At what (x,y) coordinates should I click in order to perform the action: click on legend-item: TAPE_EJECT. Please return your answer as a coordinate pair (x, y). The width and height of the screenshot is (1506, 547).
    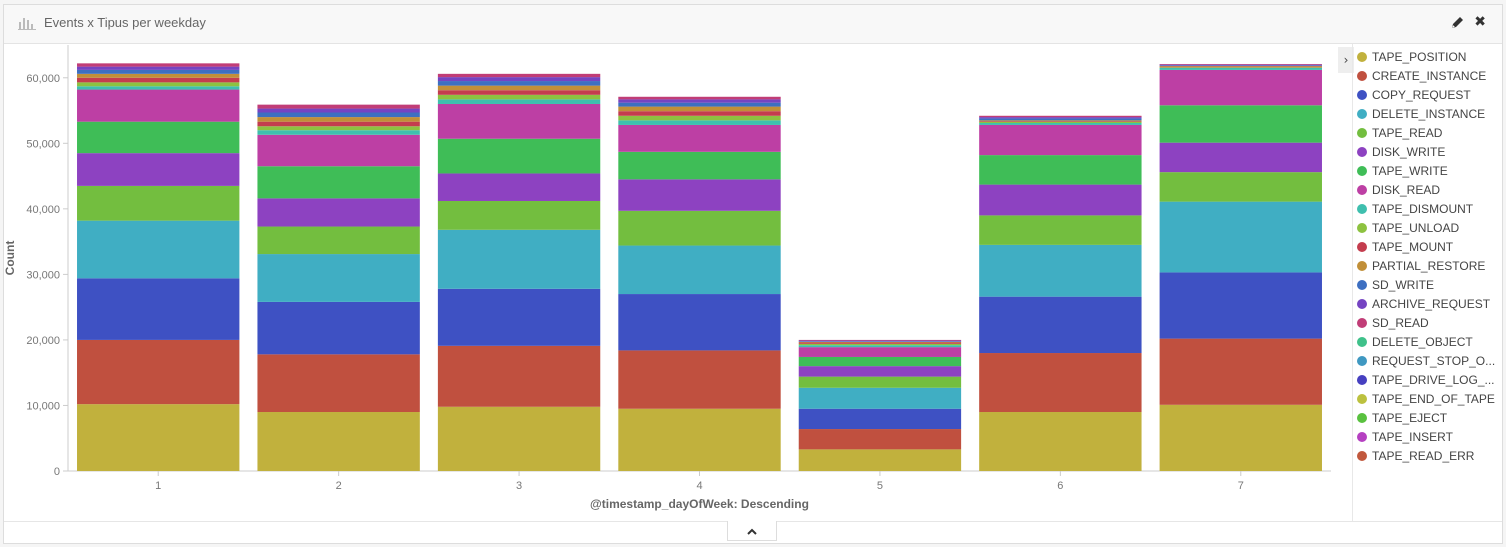
    Looking at the image, I should click on (1402, 417).